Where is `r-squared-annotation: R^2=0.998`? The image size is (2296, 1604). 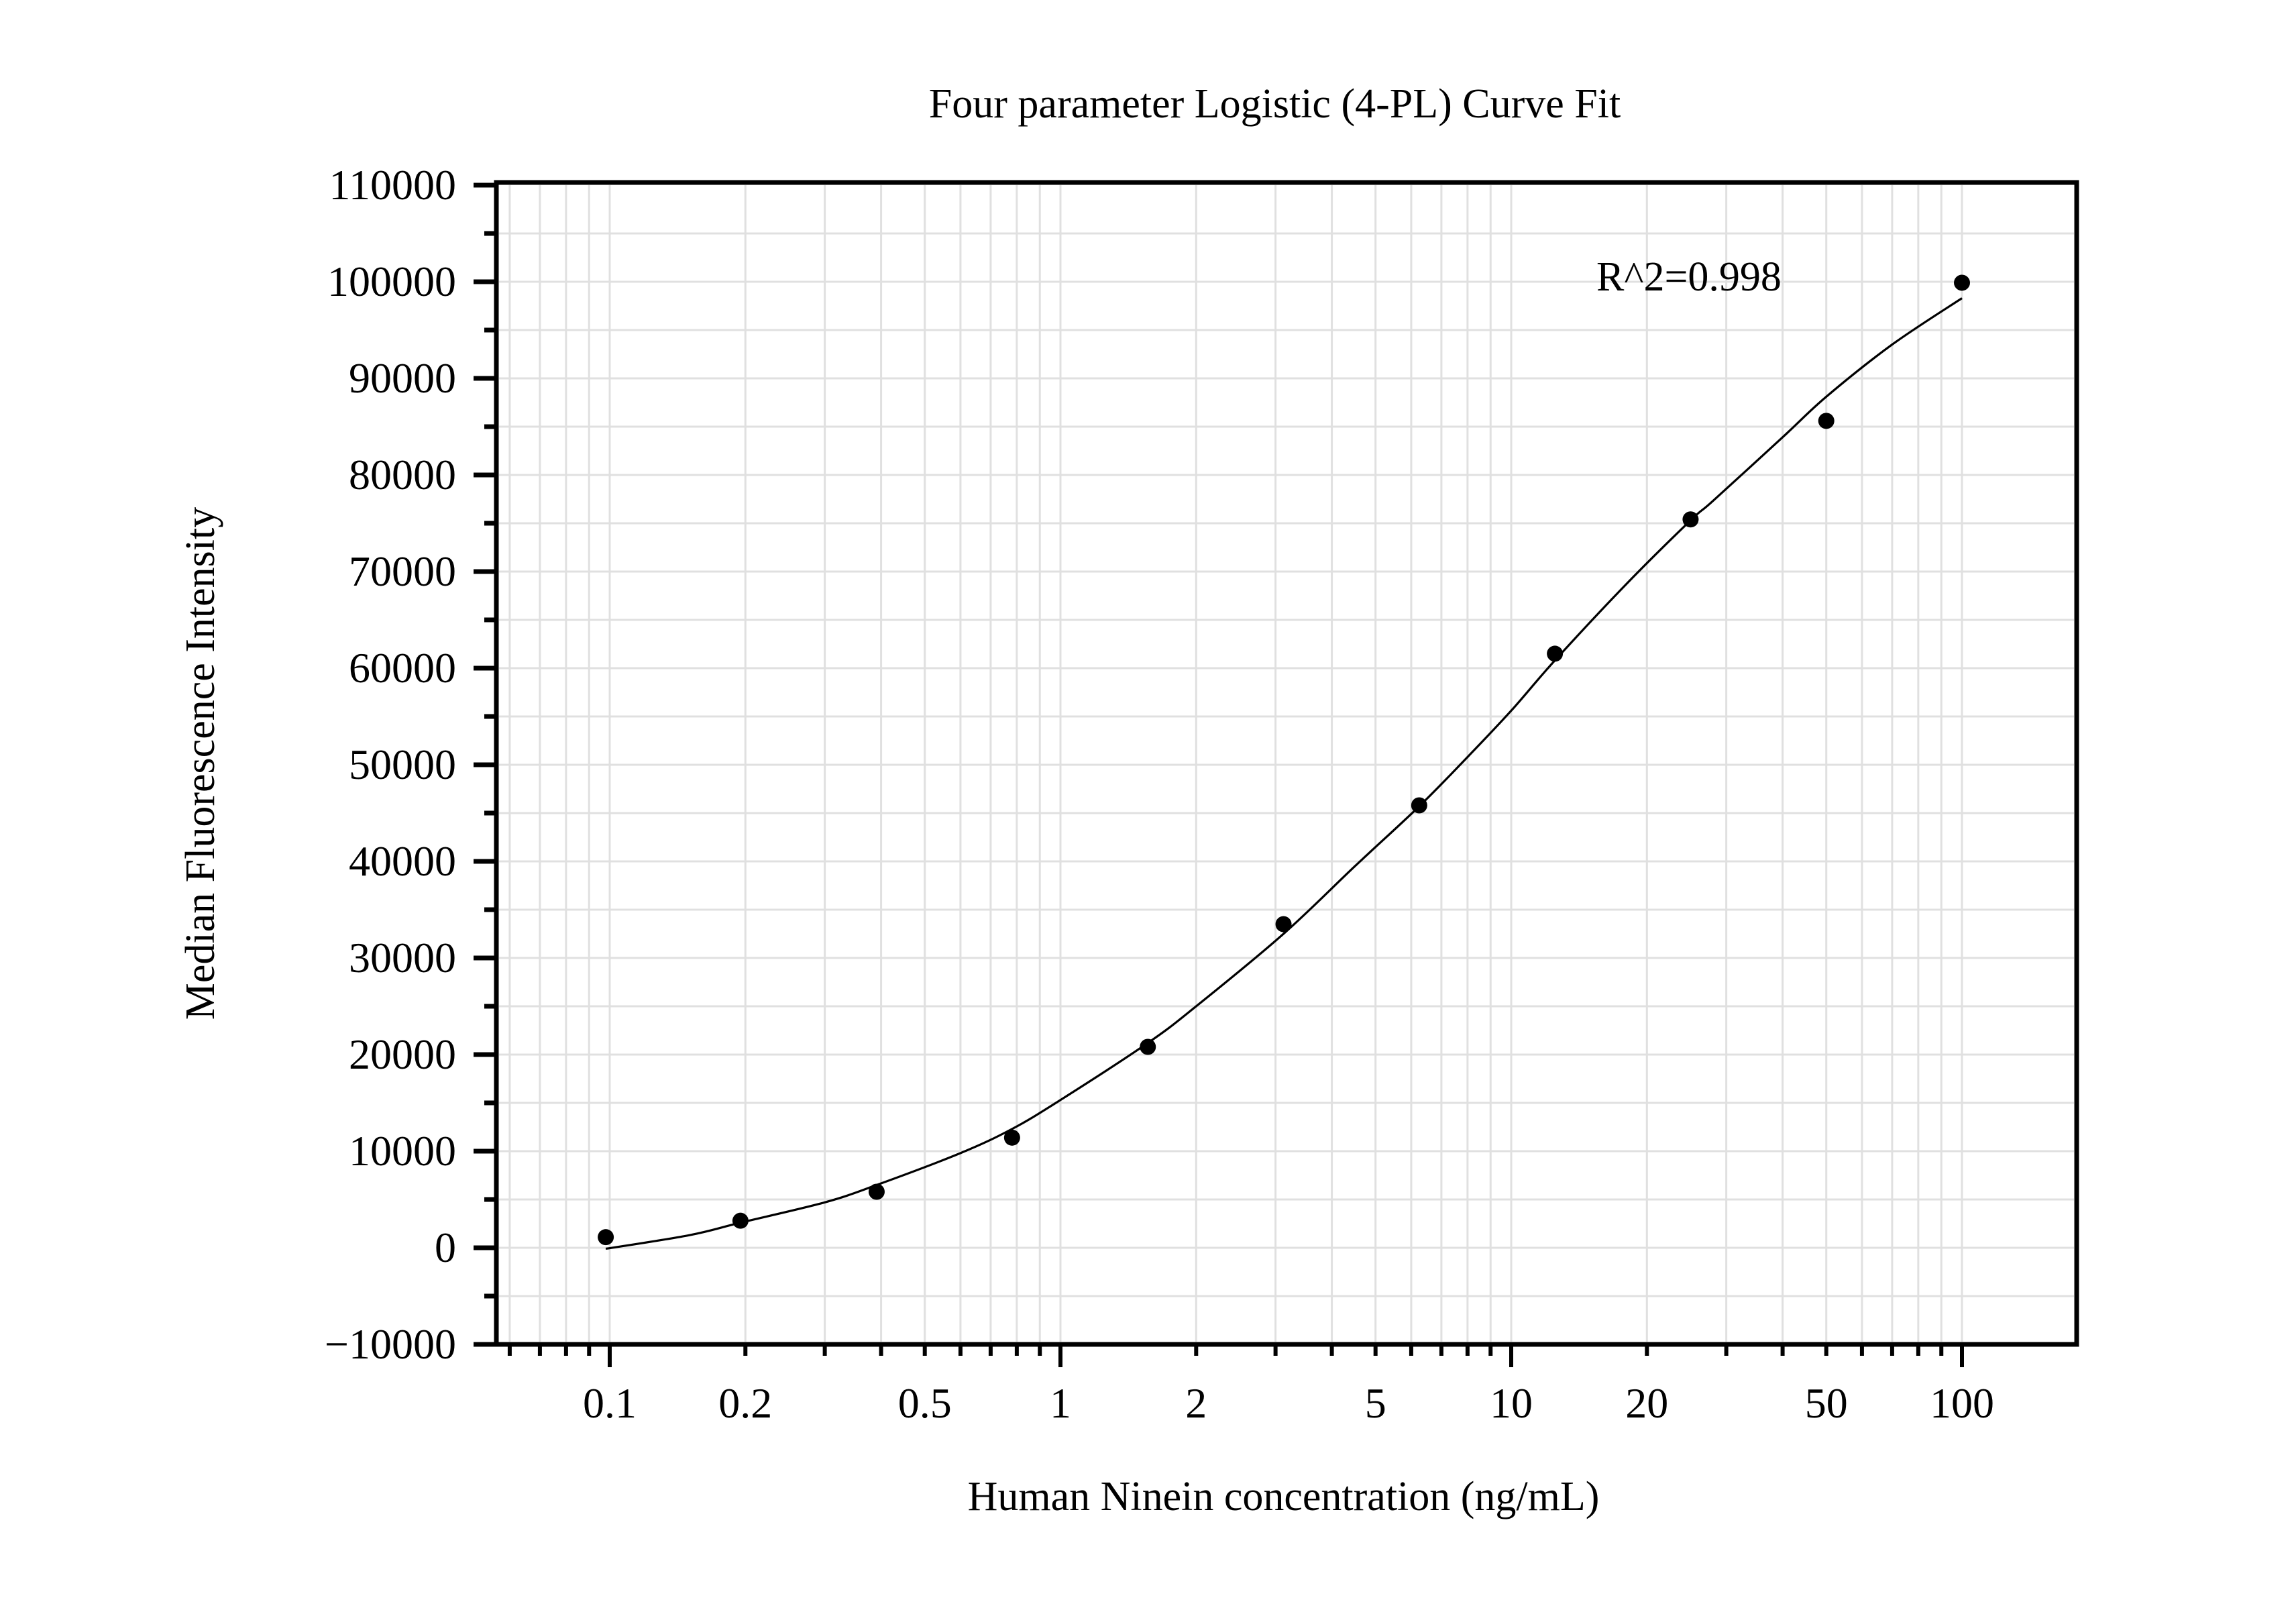
r-squared-annotation: R^2=0.998 is located at coordinates (1689, 277).